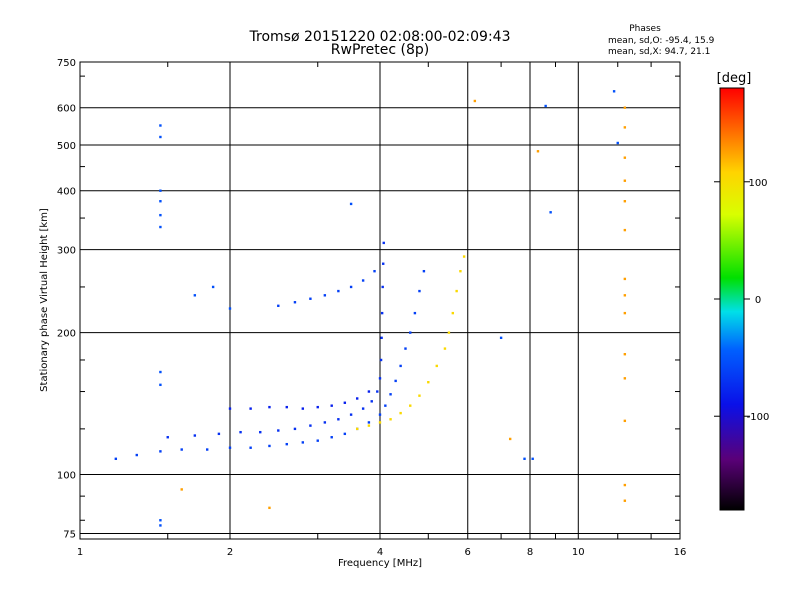 The width and height of the screenshot is (800, 600). I want to click on legend-o-mode: mean, sd,O: -95.4, 15.9, so click(661, 41).